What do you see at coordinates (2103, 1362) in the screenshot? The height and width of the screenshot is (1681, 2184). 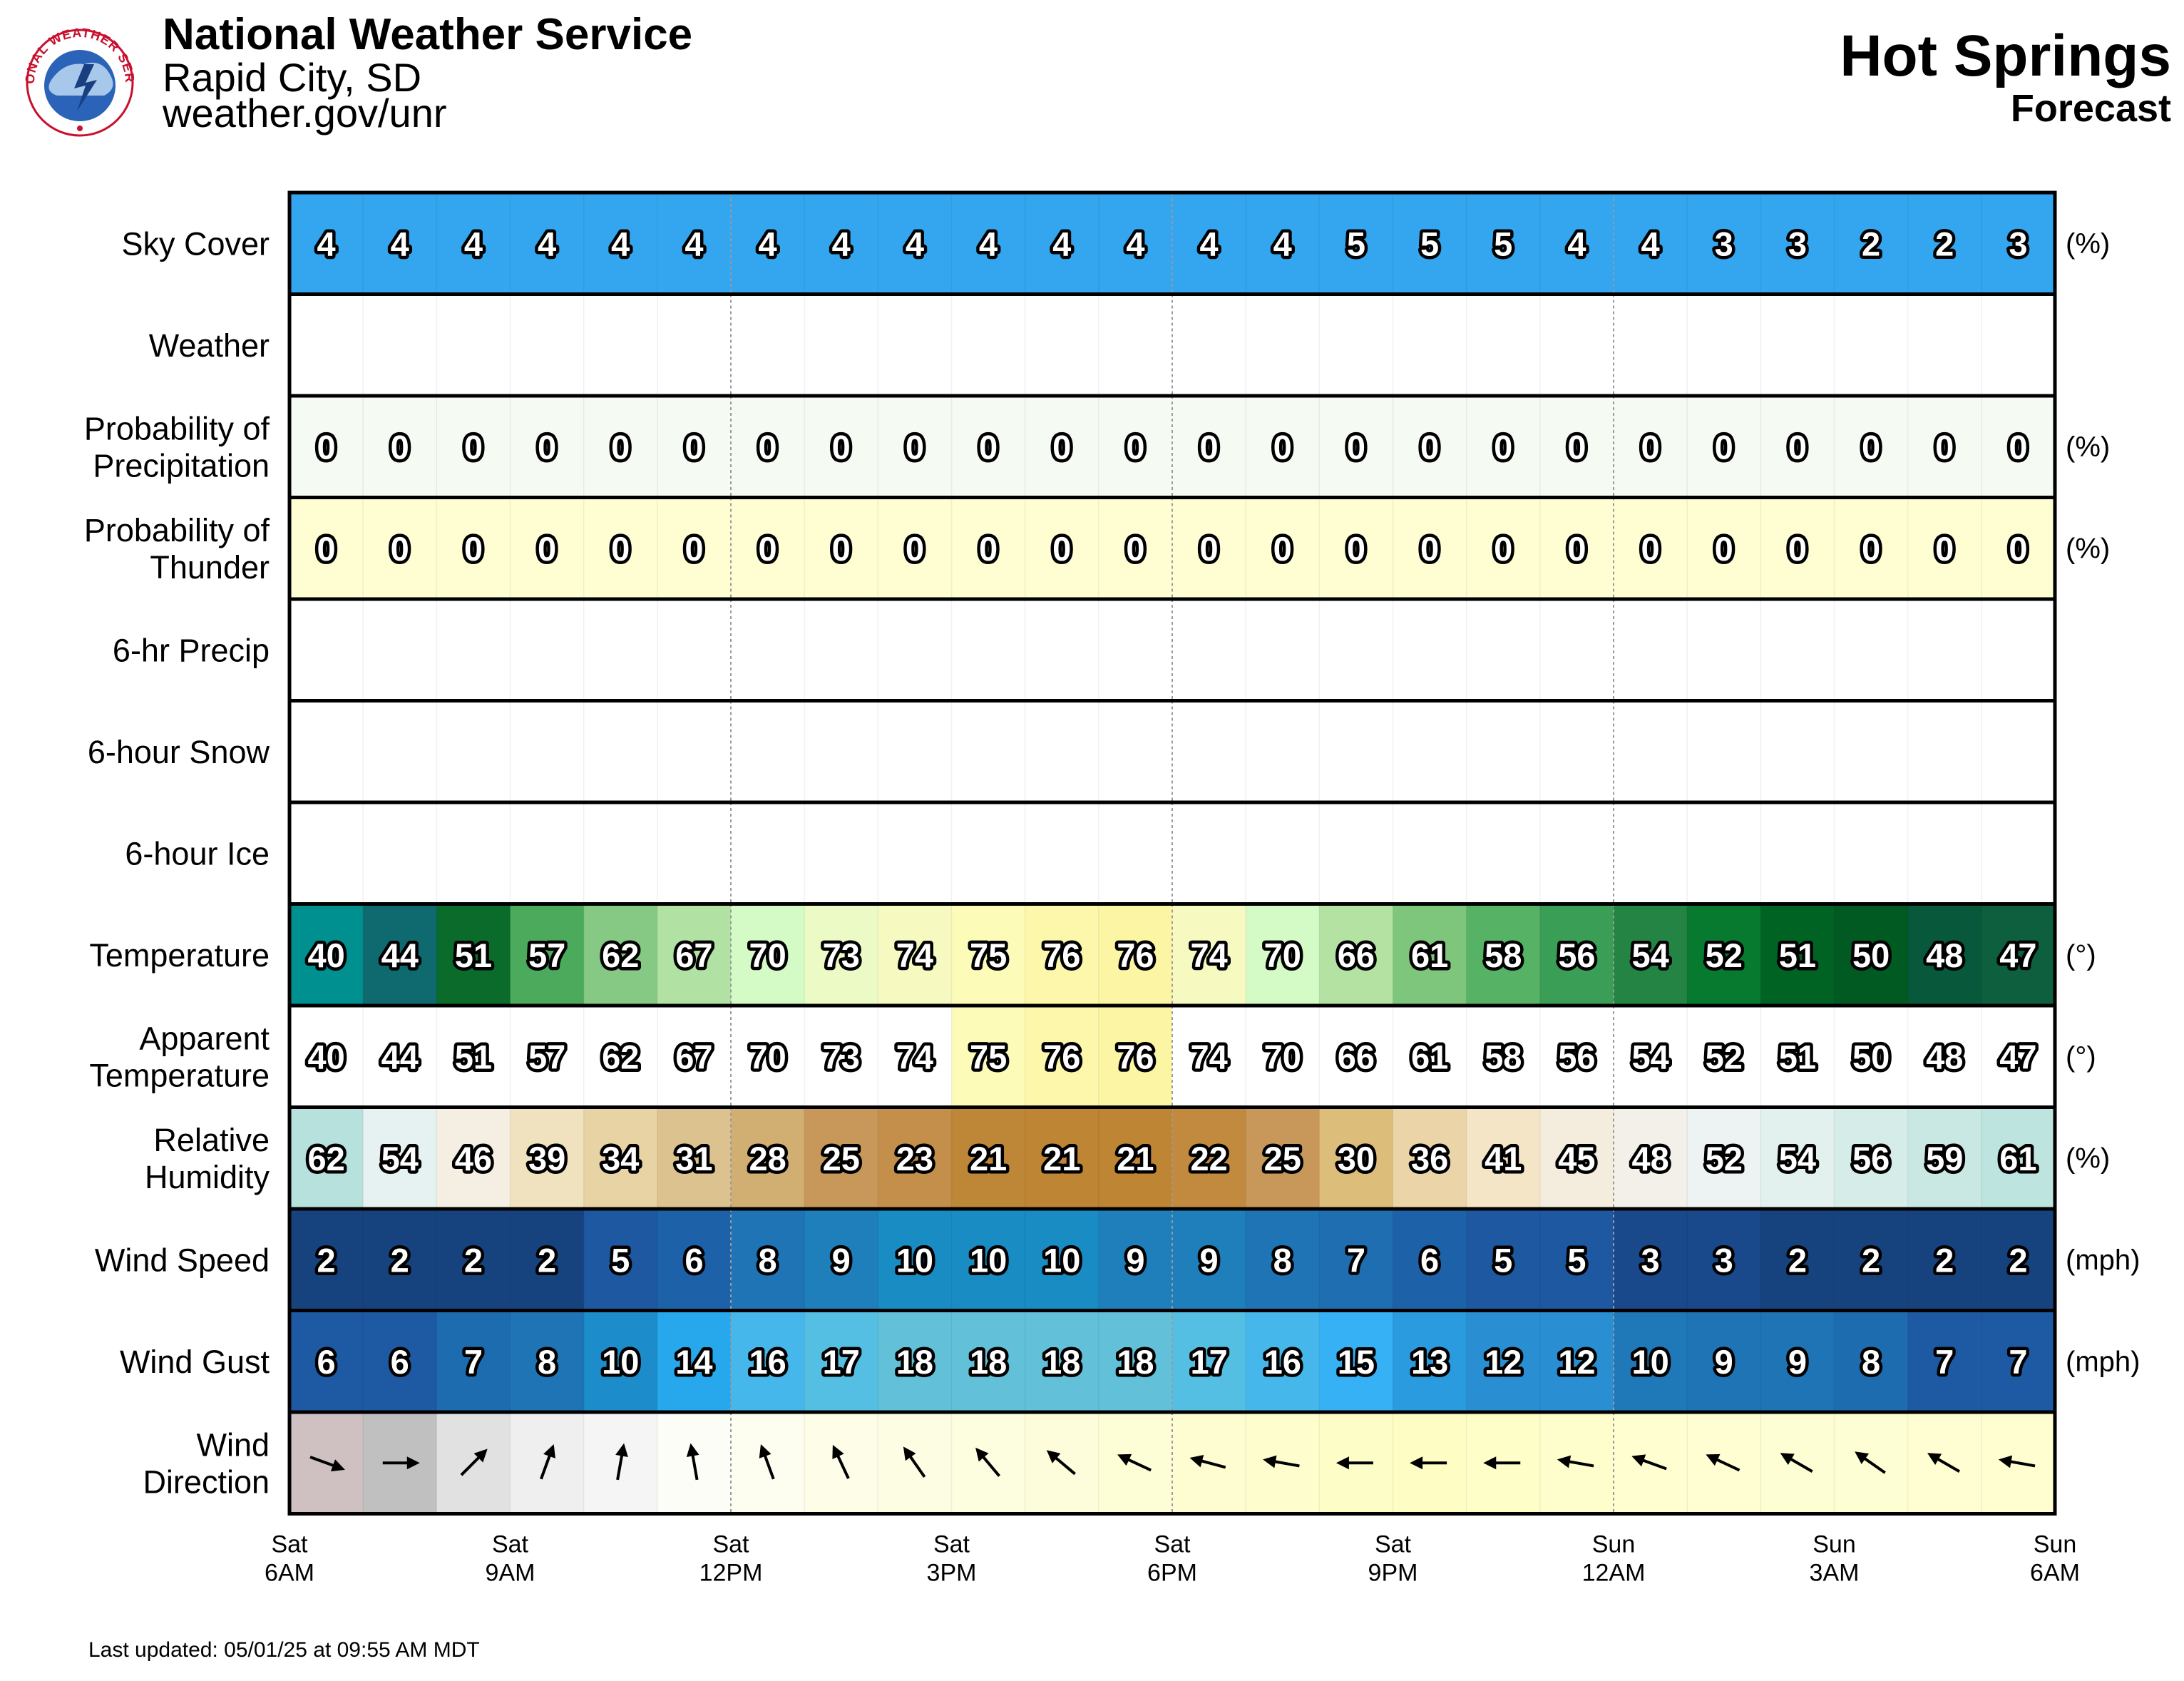 I see `unit-label: (mph)` at bounding box center [2103, 1362].